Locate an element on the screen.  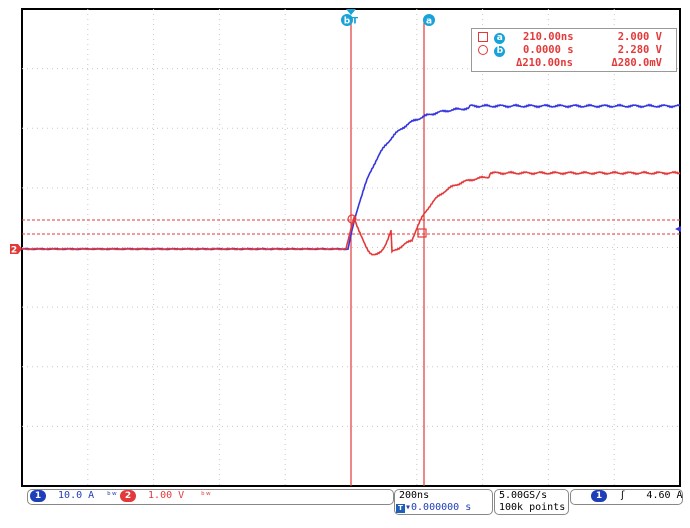
trigger-source-badge: 1 is located at coordinates (599, 496).